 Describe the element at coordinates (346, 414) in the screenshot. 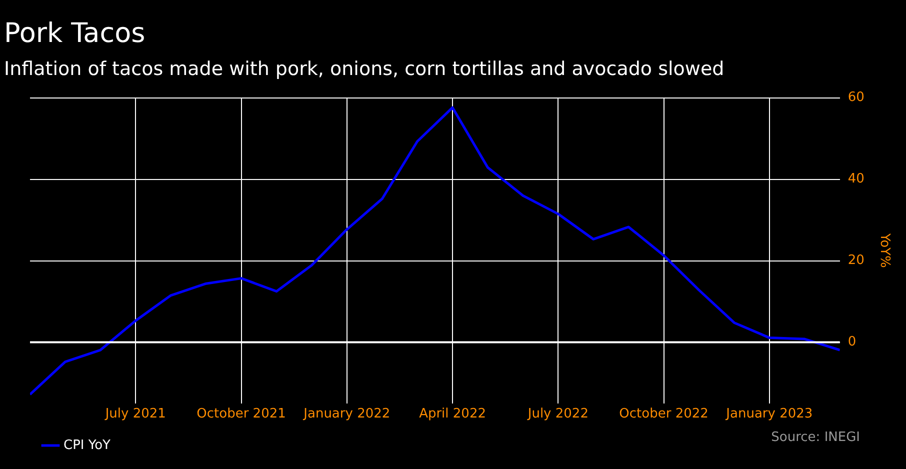

I see `x-tick-label: January 2022` at that location.